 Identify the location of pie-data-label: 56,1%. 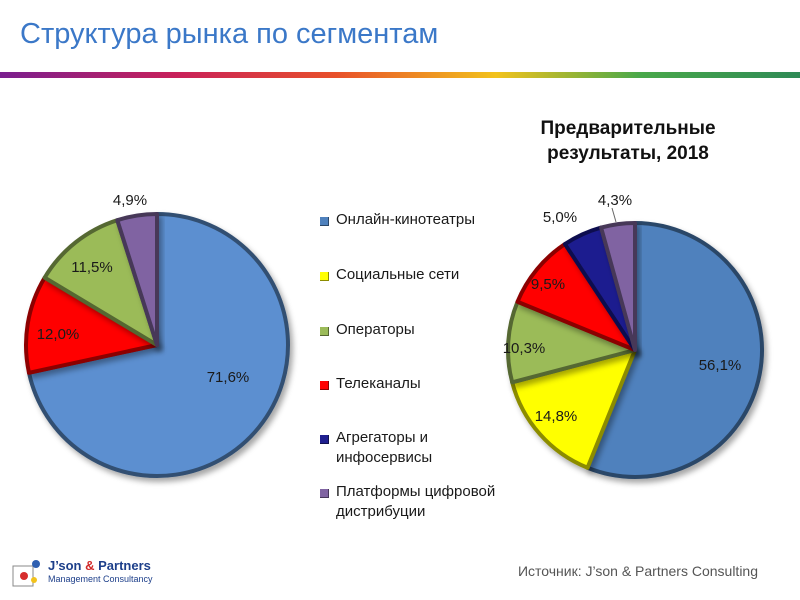
(720, 365).